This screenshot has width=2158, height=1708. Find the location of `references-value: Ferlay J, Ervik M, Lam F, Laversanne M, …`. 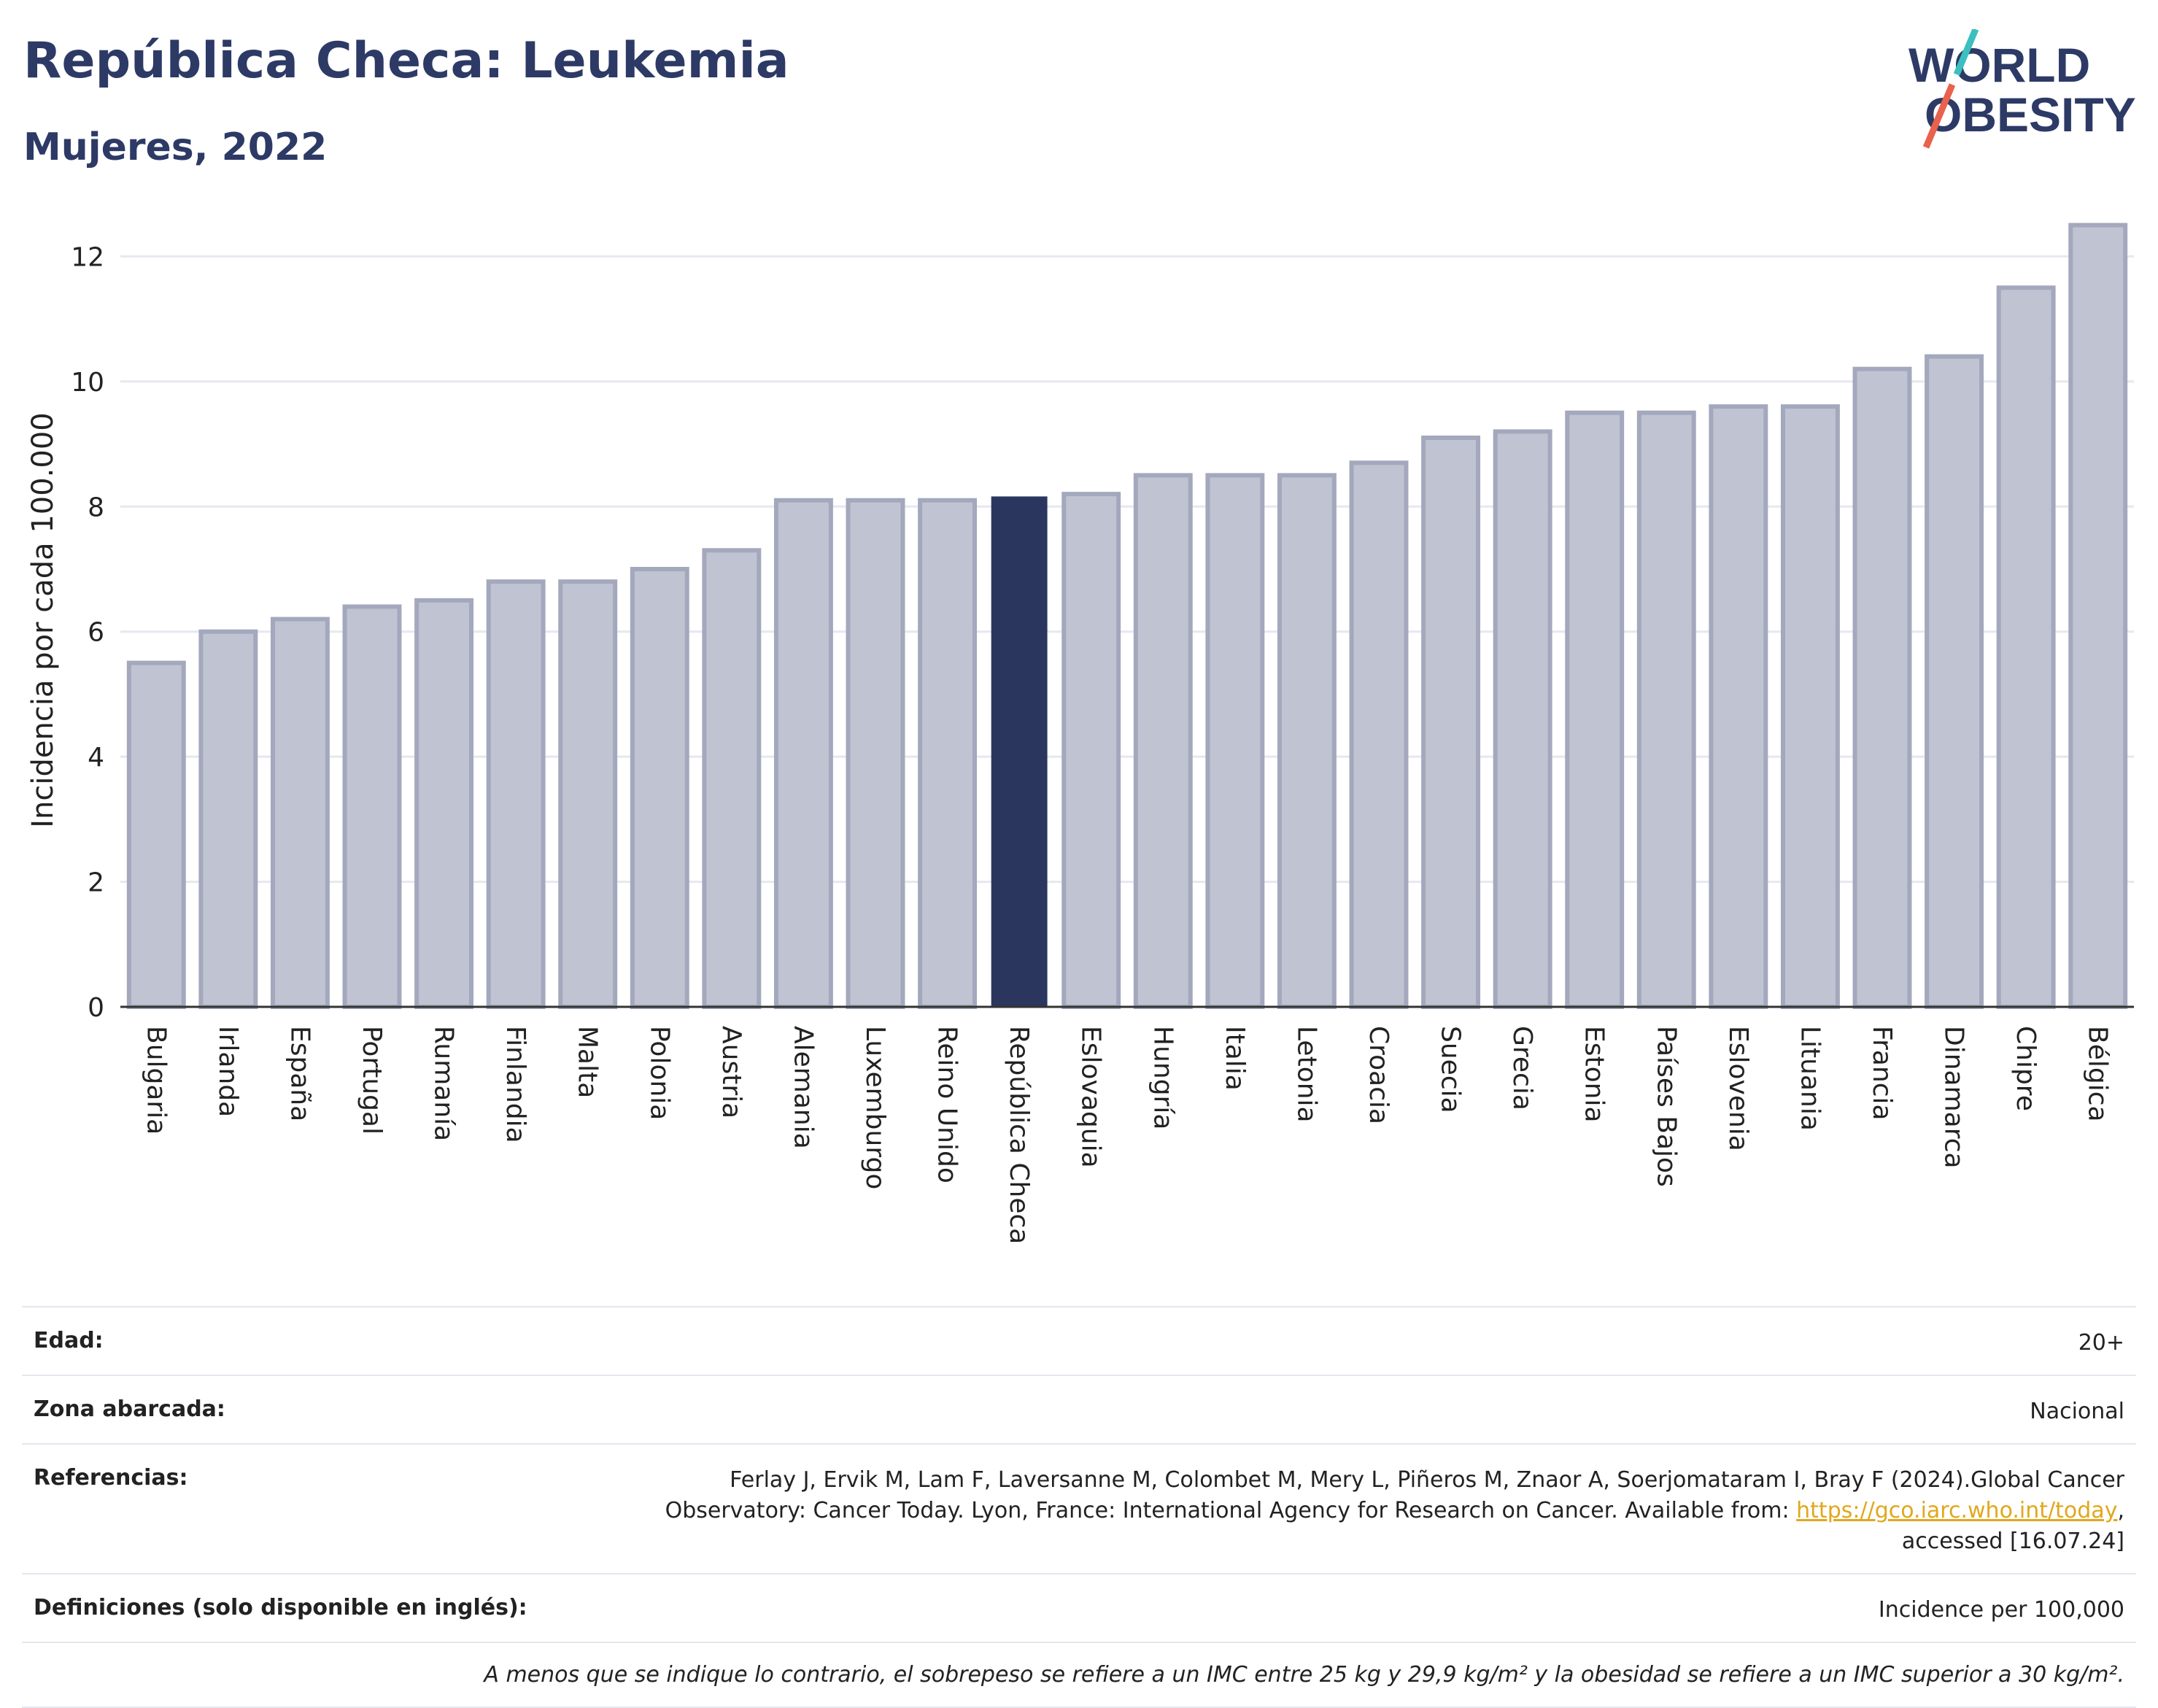

references-value: Ferlay J, Ervik M, Lam F, Laversanne M, … is located at coordinates (1394, 1511).